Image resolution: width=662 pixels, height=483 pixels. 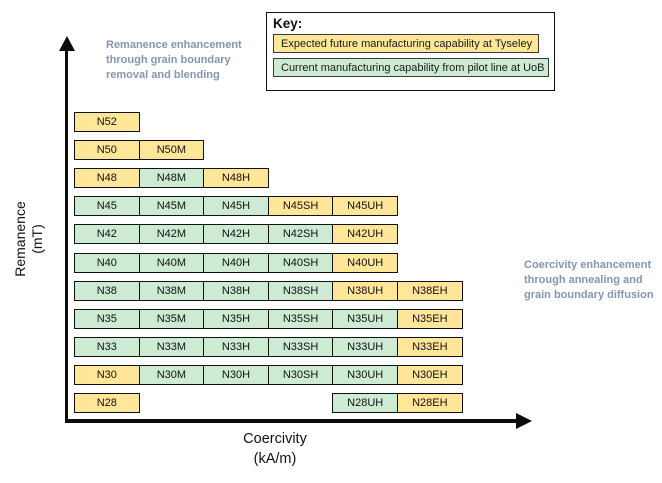 What do you see at coordinates (107, 234) in the screenshot?
I see `grade-cell-N42: N42` at bounding box center [107, 234].